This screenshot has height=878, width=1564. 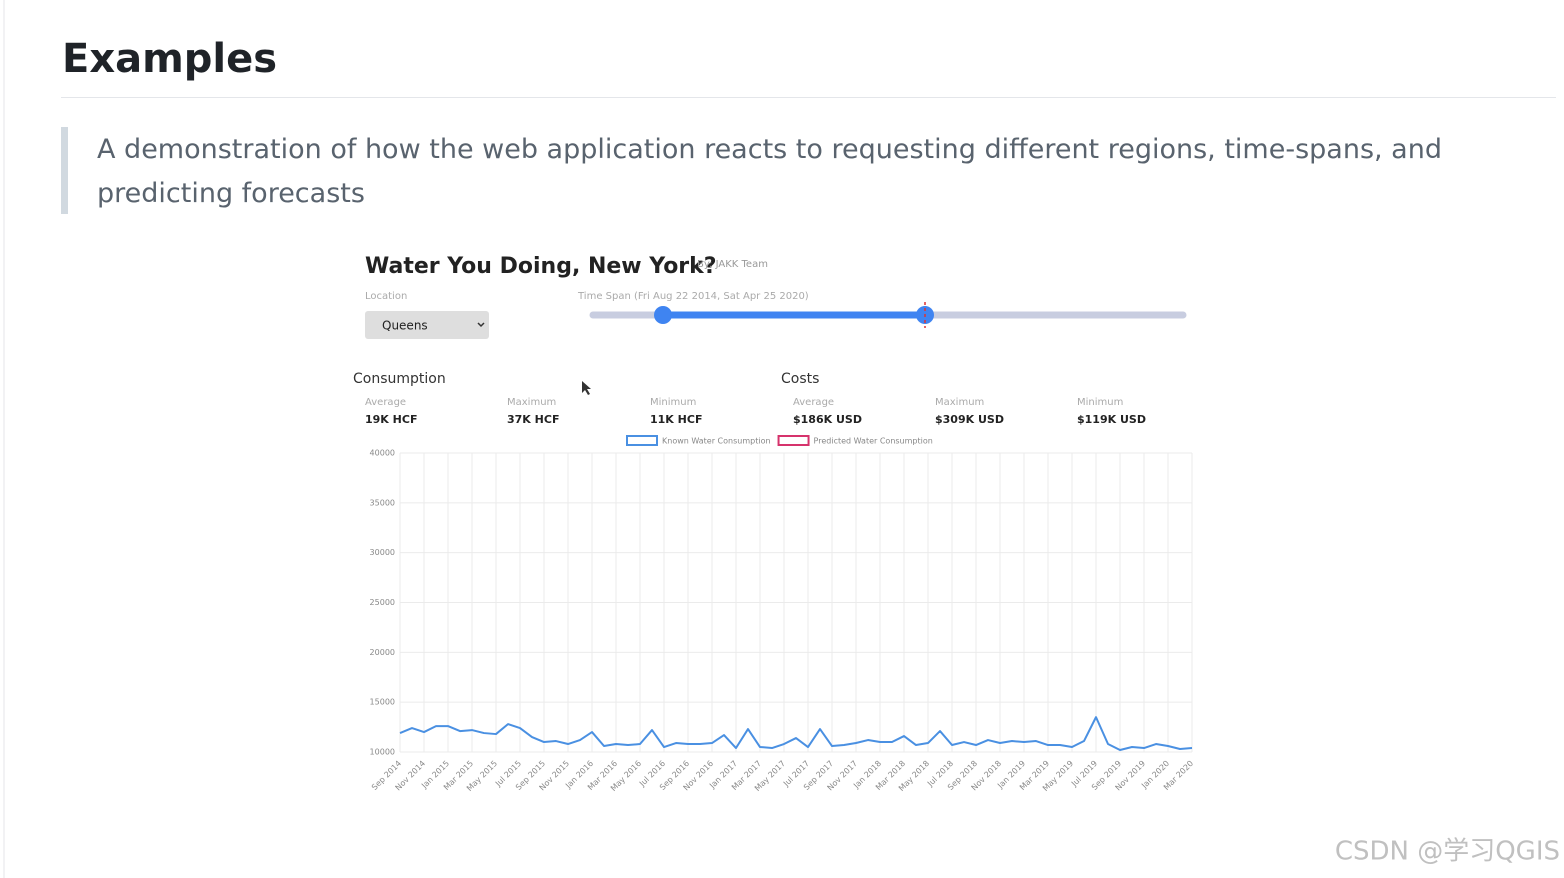 What do you see at coordinates (382, 602) in the screenshot?
I see `y-tick-label: 25000` at bounding box center [382, 602].